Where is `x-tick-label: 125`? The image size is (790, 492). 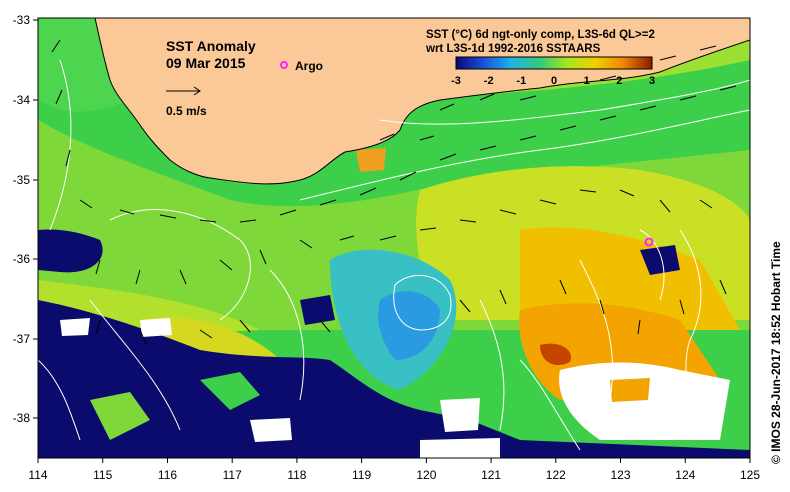
x-tick-label: 125 is located at coordinates (750, 475).